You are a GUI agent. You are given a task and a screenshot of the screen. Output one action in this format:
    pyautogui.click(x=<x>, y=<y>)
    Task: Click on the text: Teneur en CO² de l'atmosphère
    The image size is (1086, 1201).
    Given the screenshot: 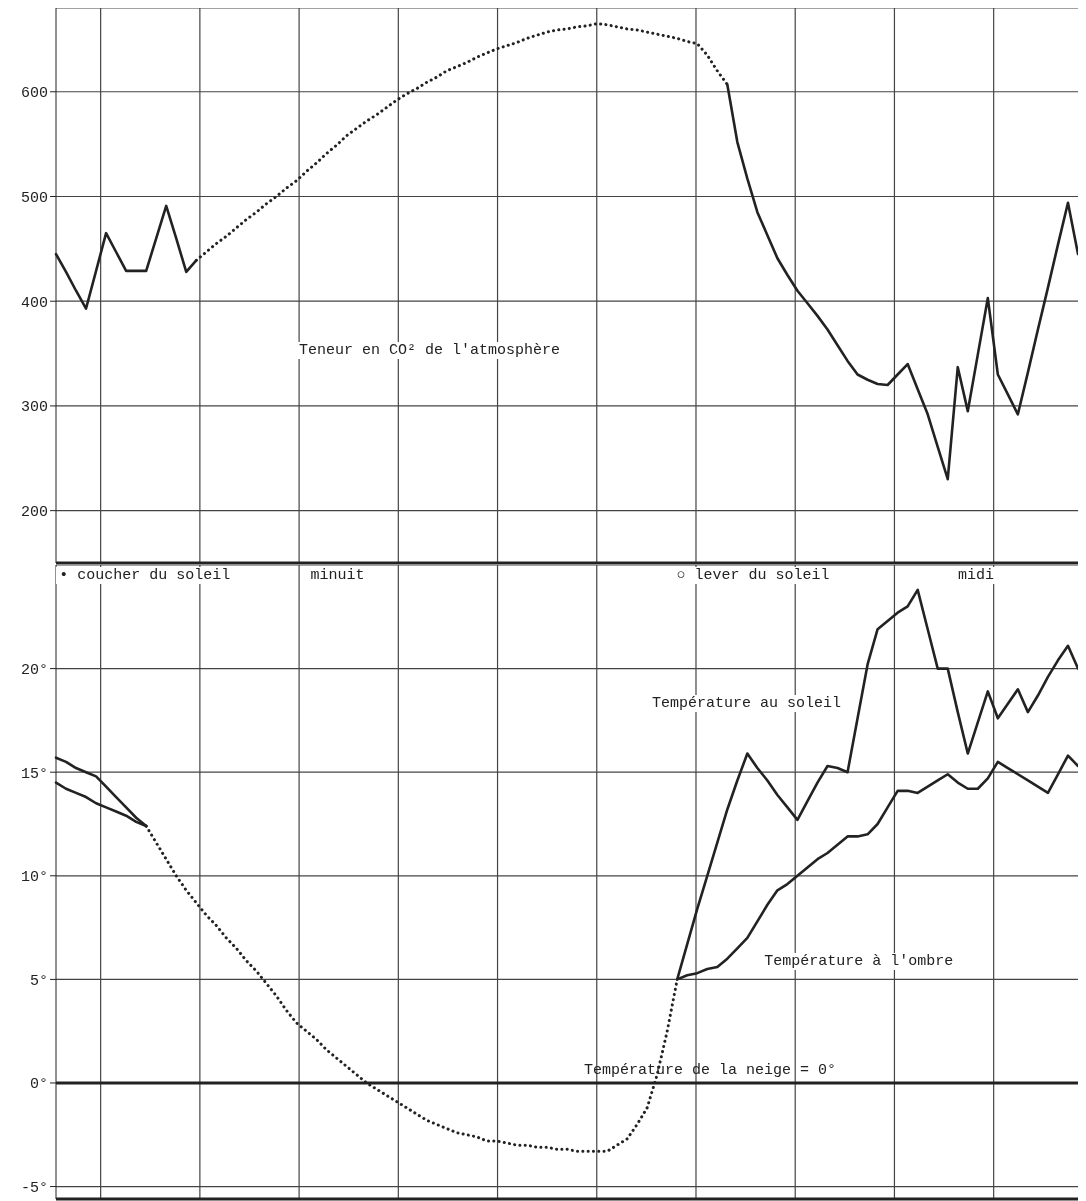 What is the action you would take?
    pyautogui.click(x=429, y=351)
    